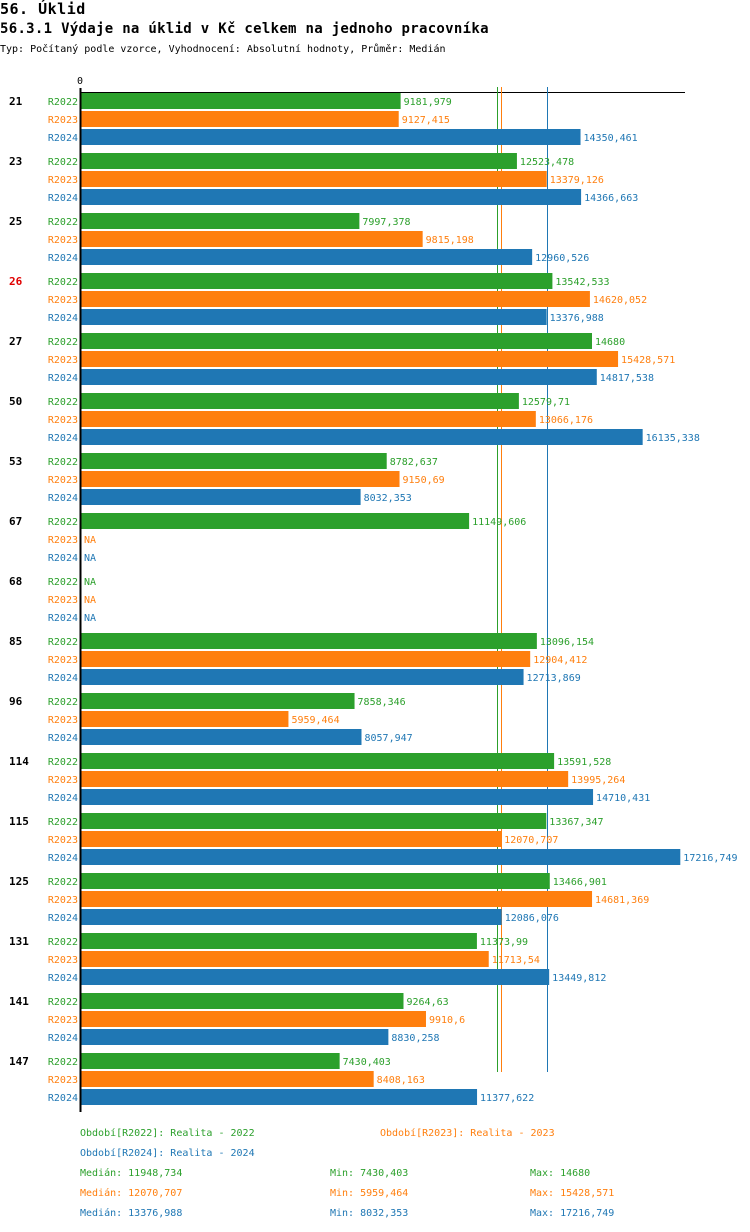  I want to click on category-label: 114, so click(19, 761).